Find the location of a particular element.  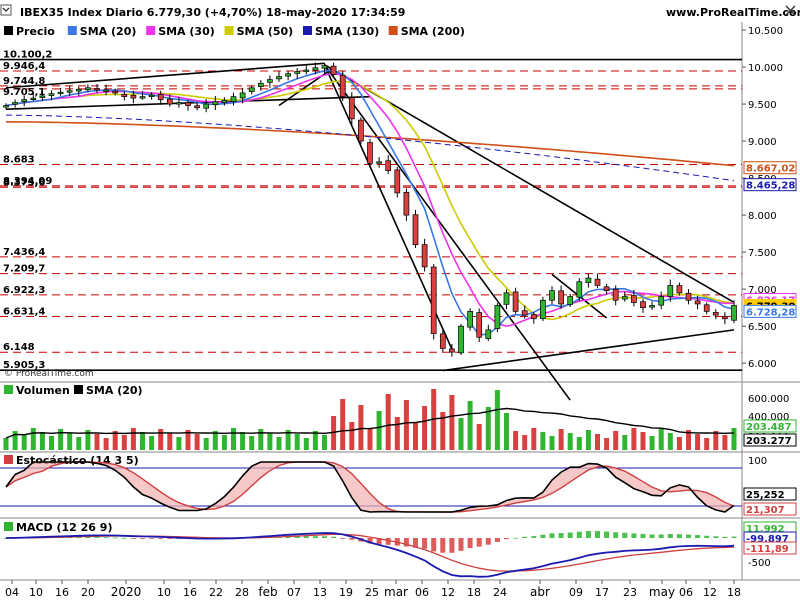

x-tick-label: may is located at coordinates (662, 592).